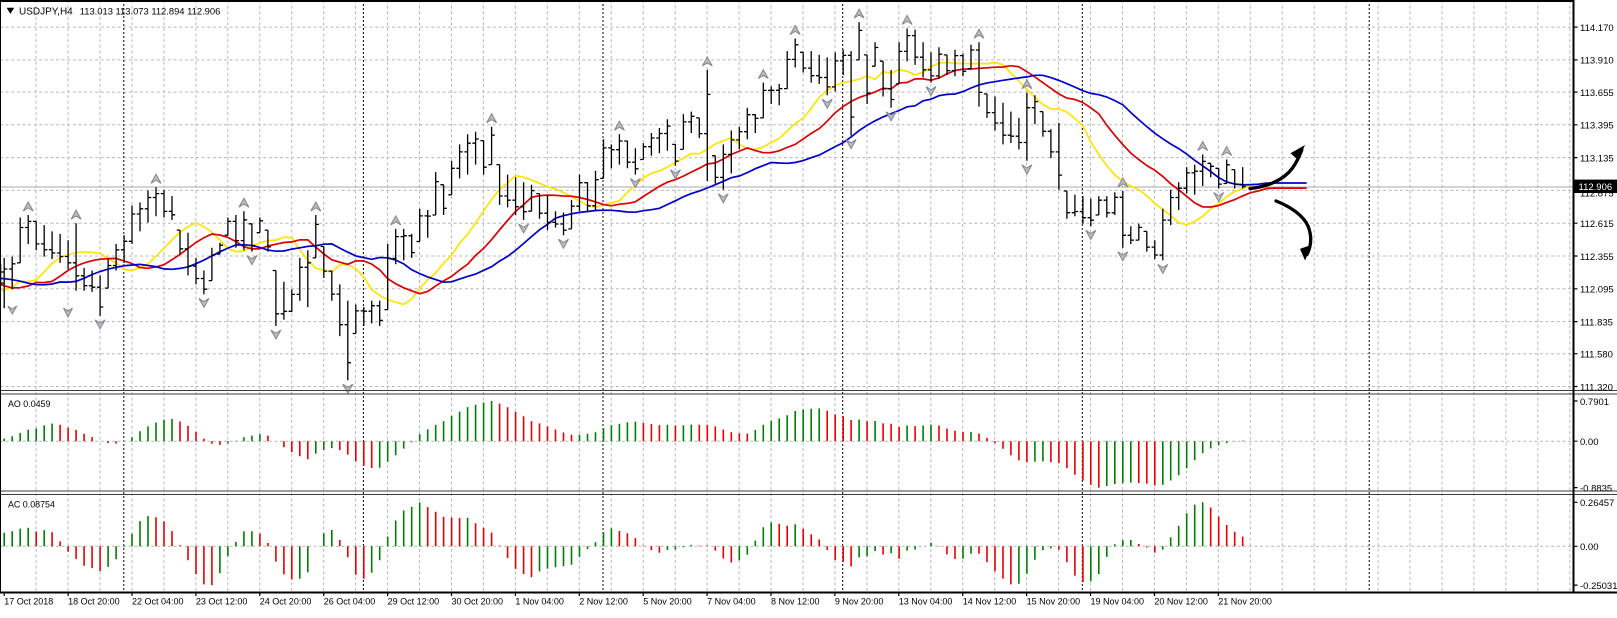  What do you see at coordinates (1597, 28) in the screenshot?
I see `svg-text: 114.170` at bounding box center [1597, 28].